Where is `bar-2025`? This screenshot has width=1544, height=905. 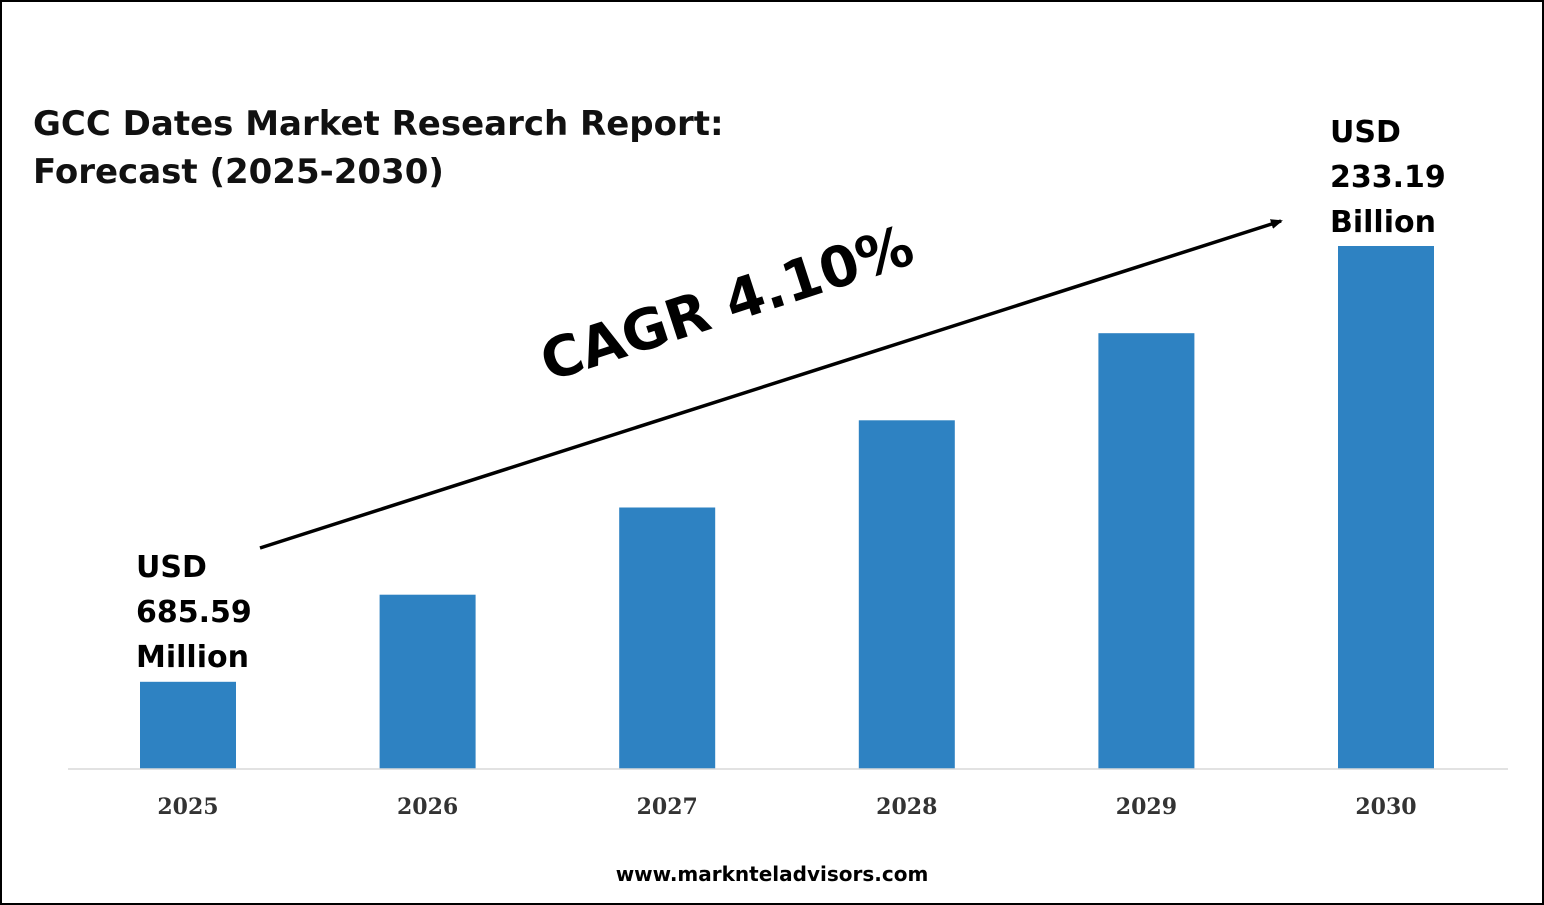
bar-2025 is located at coordinates (188, 725).